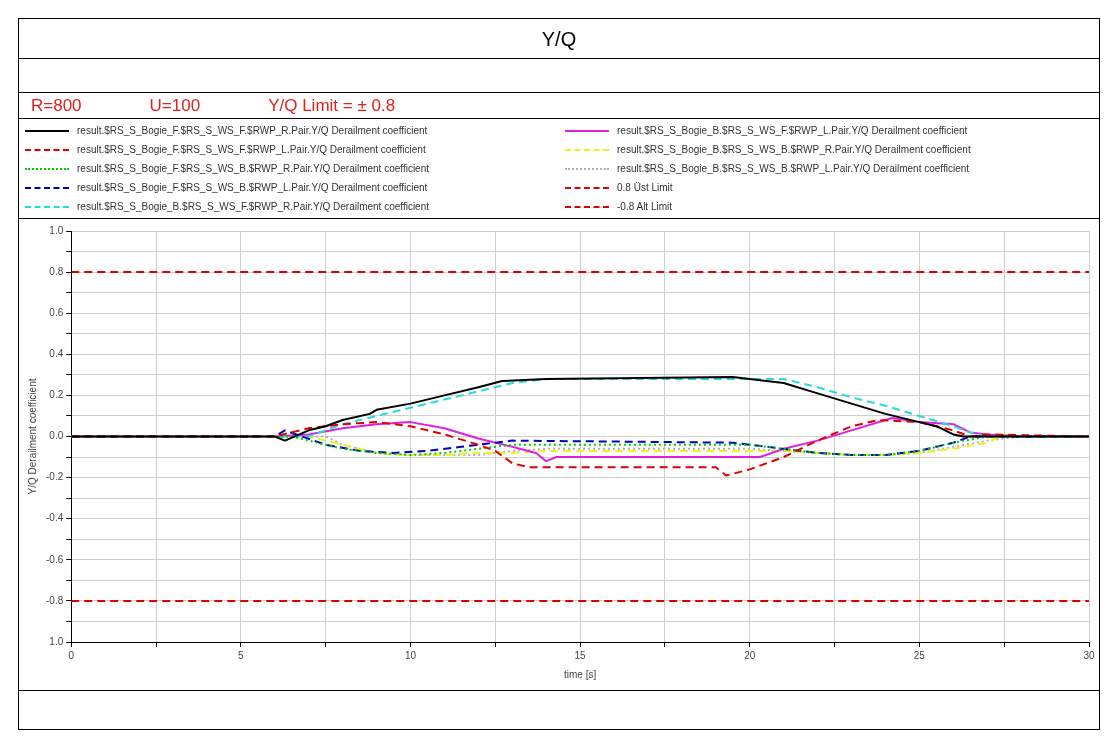 The height and width of the screenshot is (746, 1120). Describe the element at coordinates (253, 206) in the screenshot. I see `legend-label: result.$RS_S_Bogie_B.$RS_S_WS_F.$RWP_R.Pair.Y/Q Derailment coefficient` at that location.